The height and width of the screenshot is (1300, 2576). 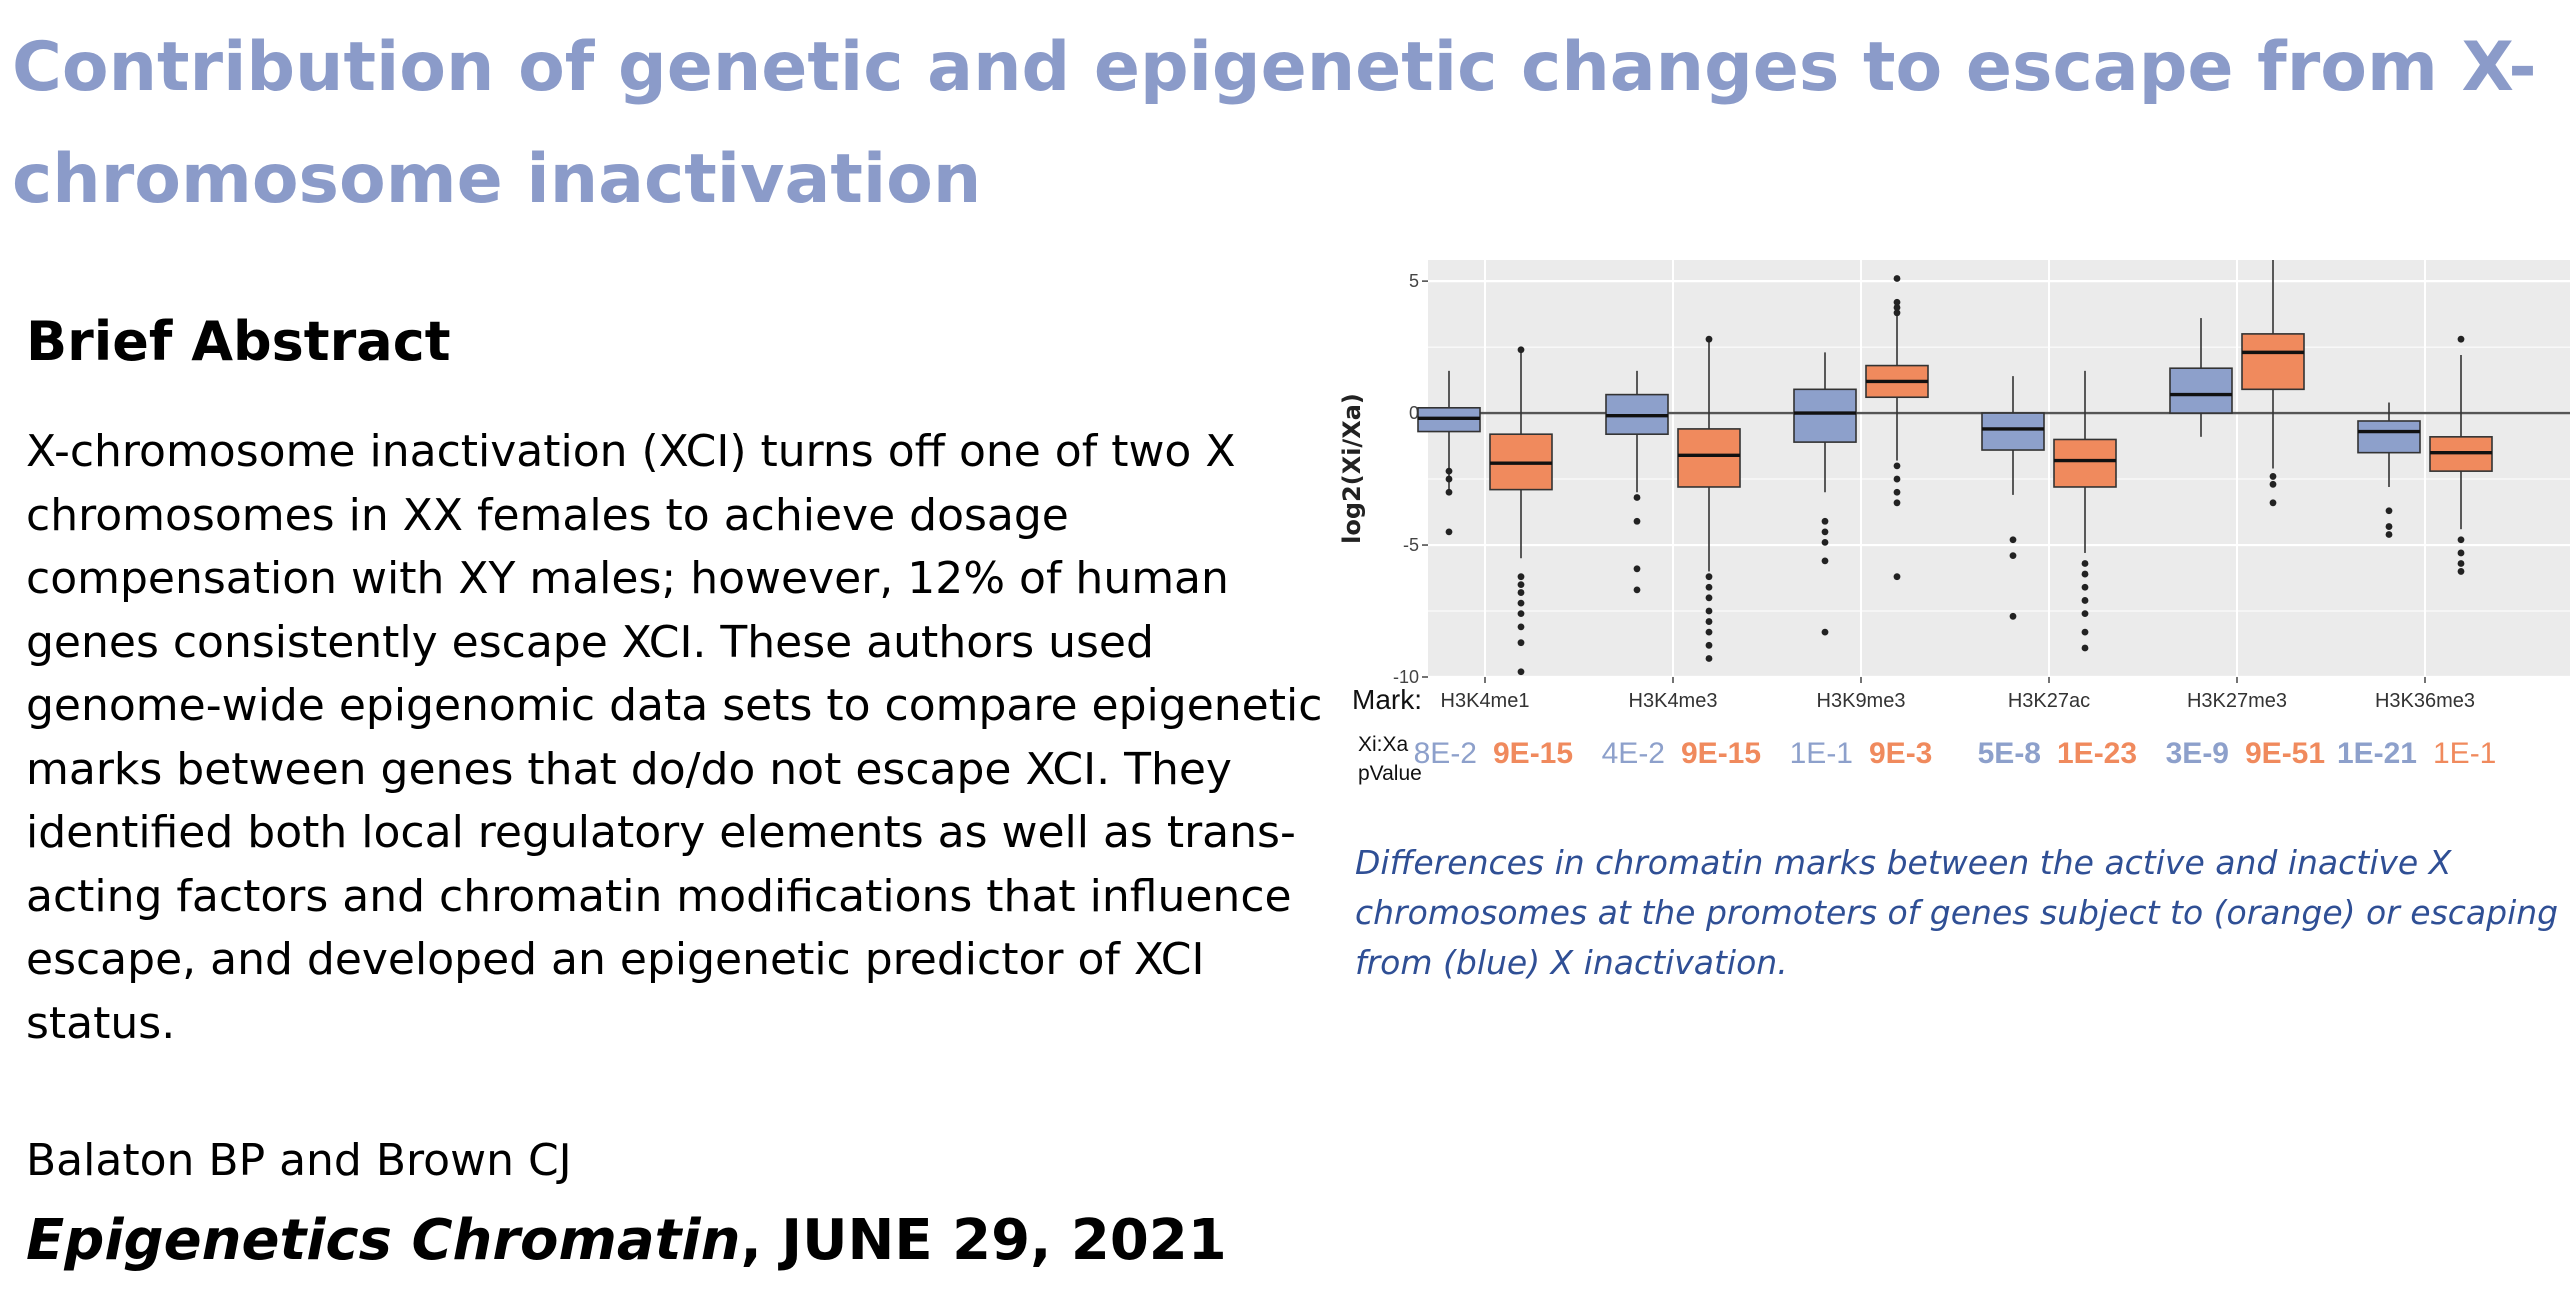 What do you see at coordinates (1414, 413) in the screenshot?
I see `y-tick-label: 0` at bounding box center [1414, 413].